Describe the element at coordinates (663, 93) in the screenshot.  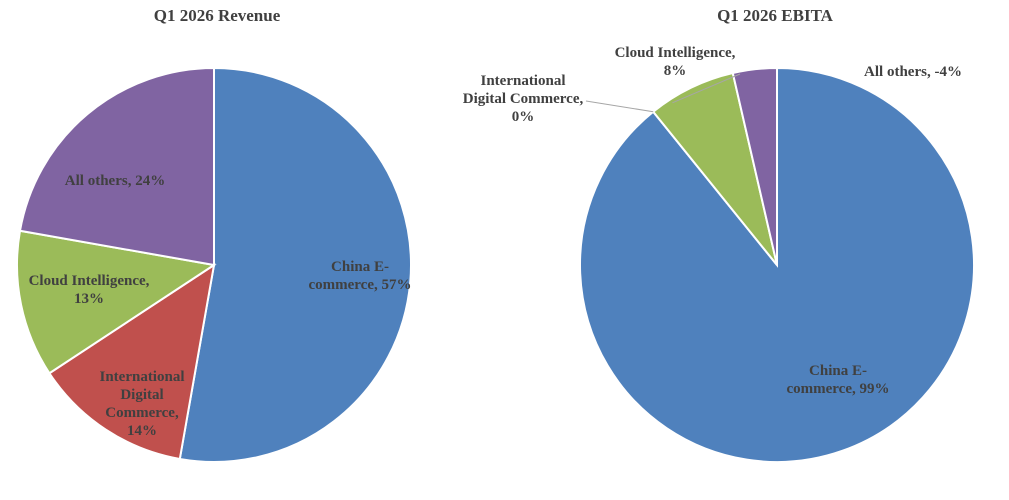
I see `leader-lines` at that location.